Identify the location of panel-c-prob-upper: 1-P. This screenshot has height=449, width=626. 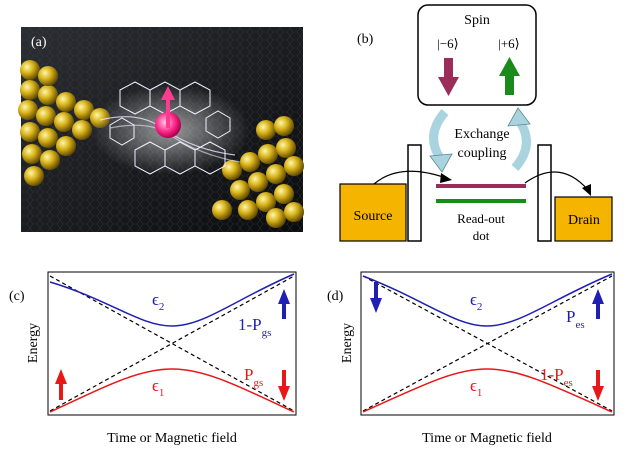
(250, 324).